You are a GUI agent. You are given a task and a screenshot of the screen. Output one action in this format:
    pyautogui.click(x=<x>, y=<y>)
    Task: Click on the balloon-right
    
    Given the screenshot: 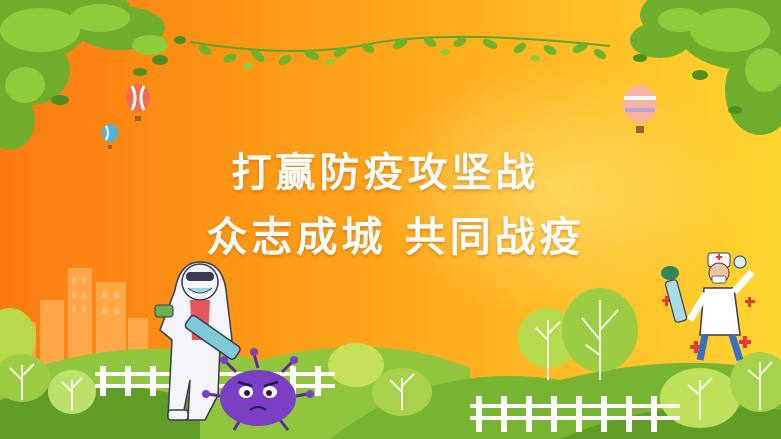 What is the action you would take?
    pyautogui.click(x=640, y=109)
    